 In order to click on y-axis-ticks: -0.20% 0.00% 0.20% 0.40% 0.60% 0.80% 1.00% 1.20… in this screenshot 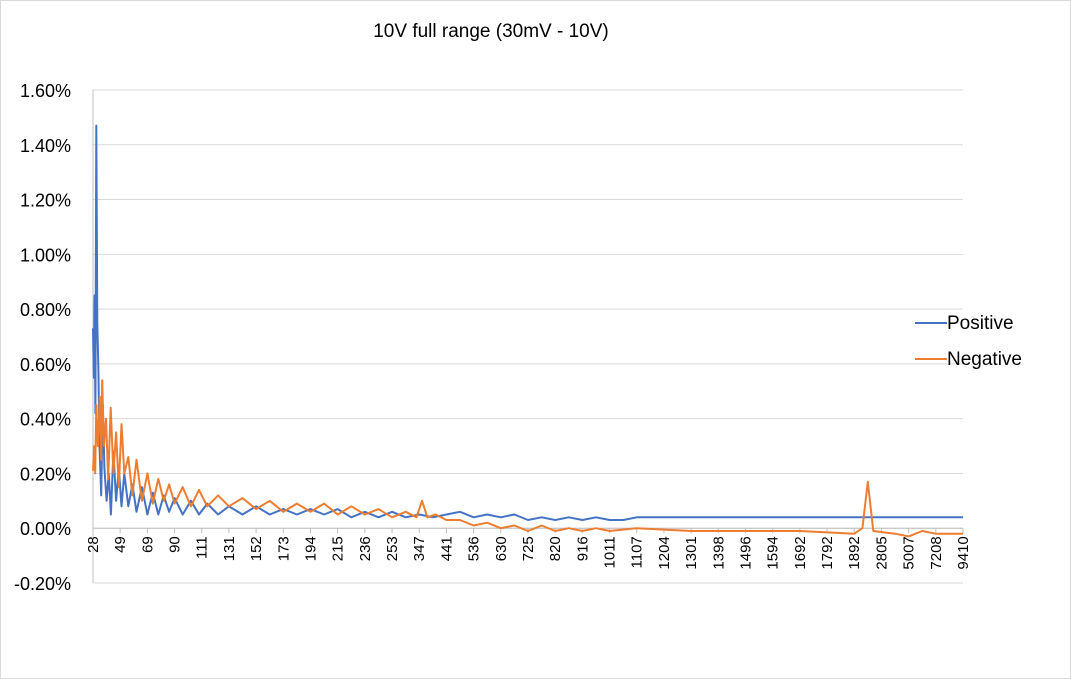, I will do `click(42, 337)`.